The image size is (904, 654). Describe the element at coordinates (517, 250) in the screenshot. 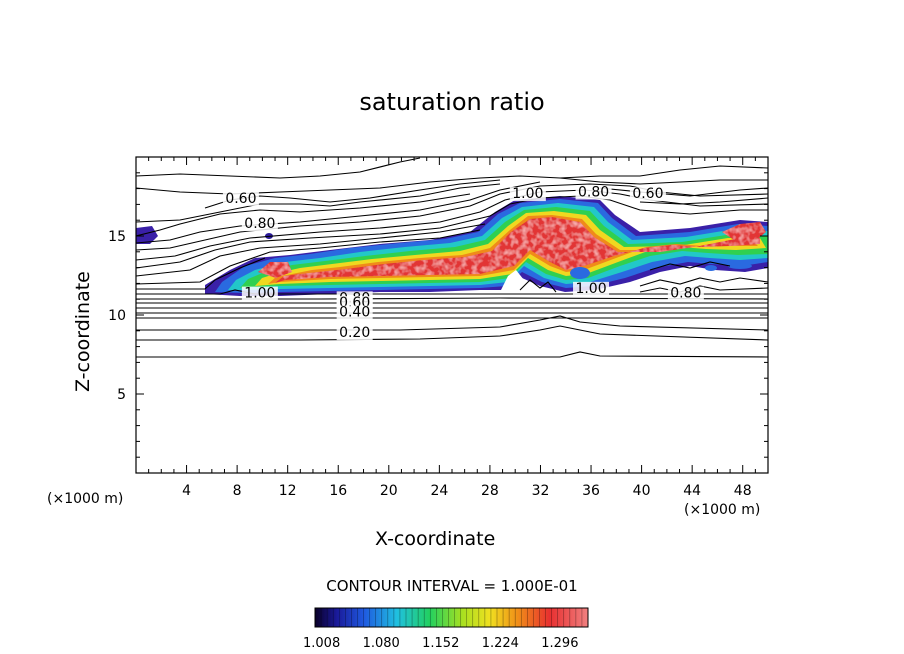

I see `cloud-red-core` at that location.